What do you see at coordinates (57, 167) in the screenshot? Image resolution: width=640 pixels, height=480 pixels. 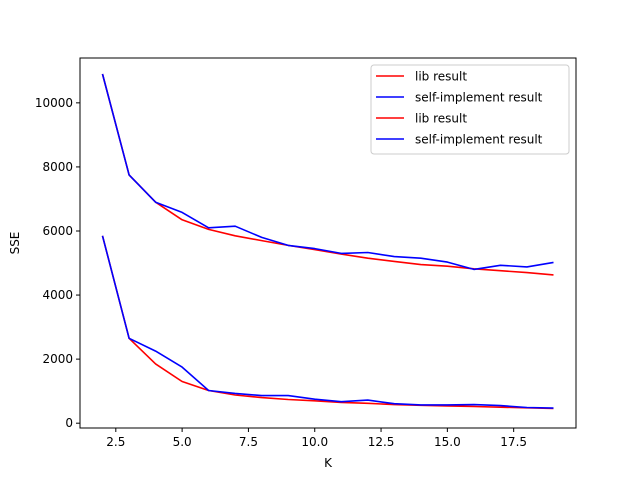 I see `y-tick-label: 8000` at bounding box center [57, 167].